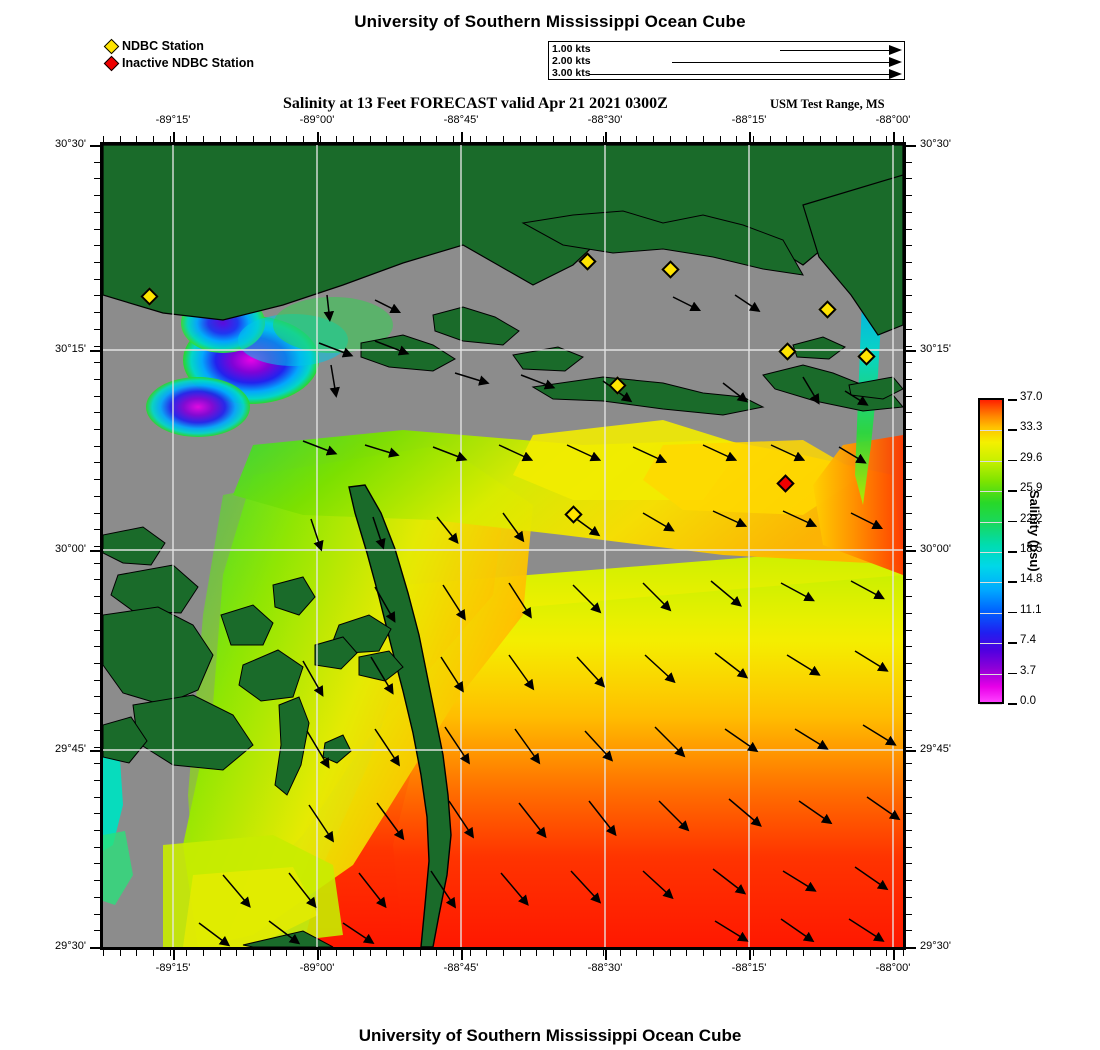  Describe the element at coordinates (935, 349) in the screenshot. I see `y-axis-label-right: 30°15'` at that location.